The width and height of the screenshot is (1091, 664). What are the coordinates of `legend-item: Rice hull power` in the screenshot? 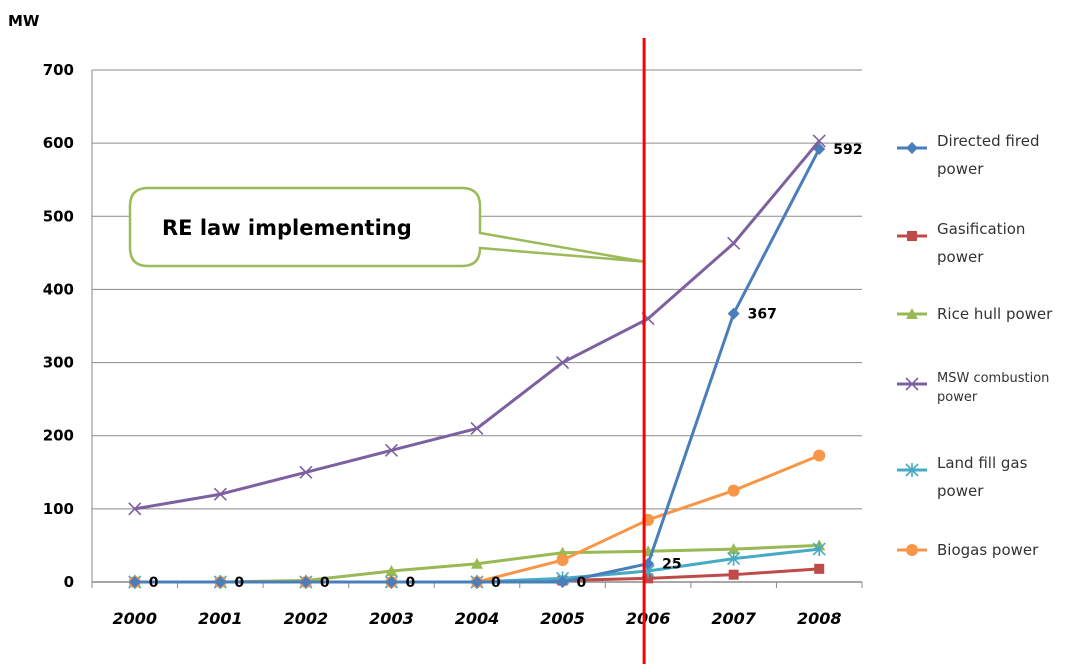 It's located at (975, 314).